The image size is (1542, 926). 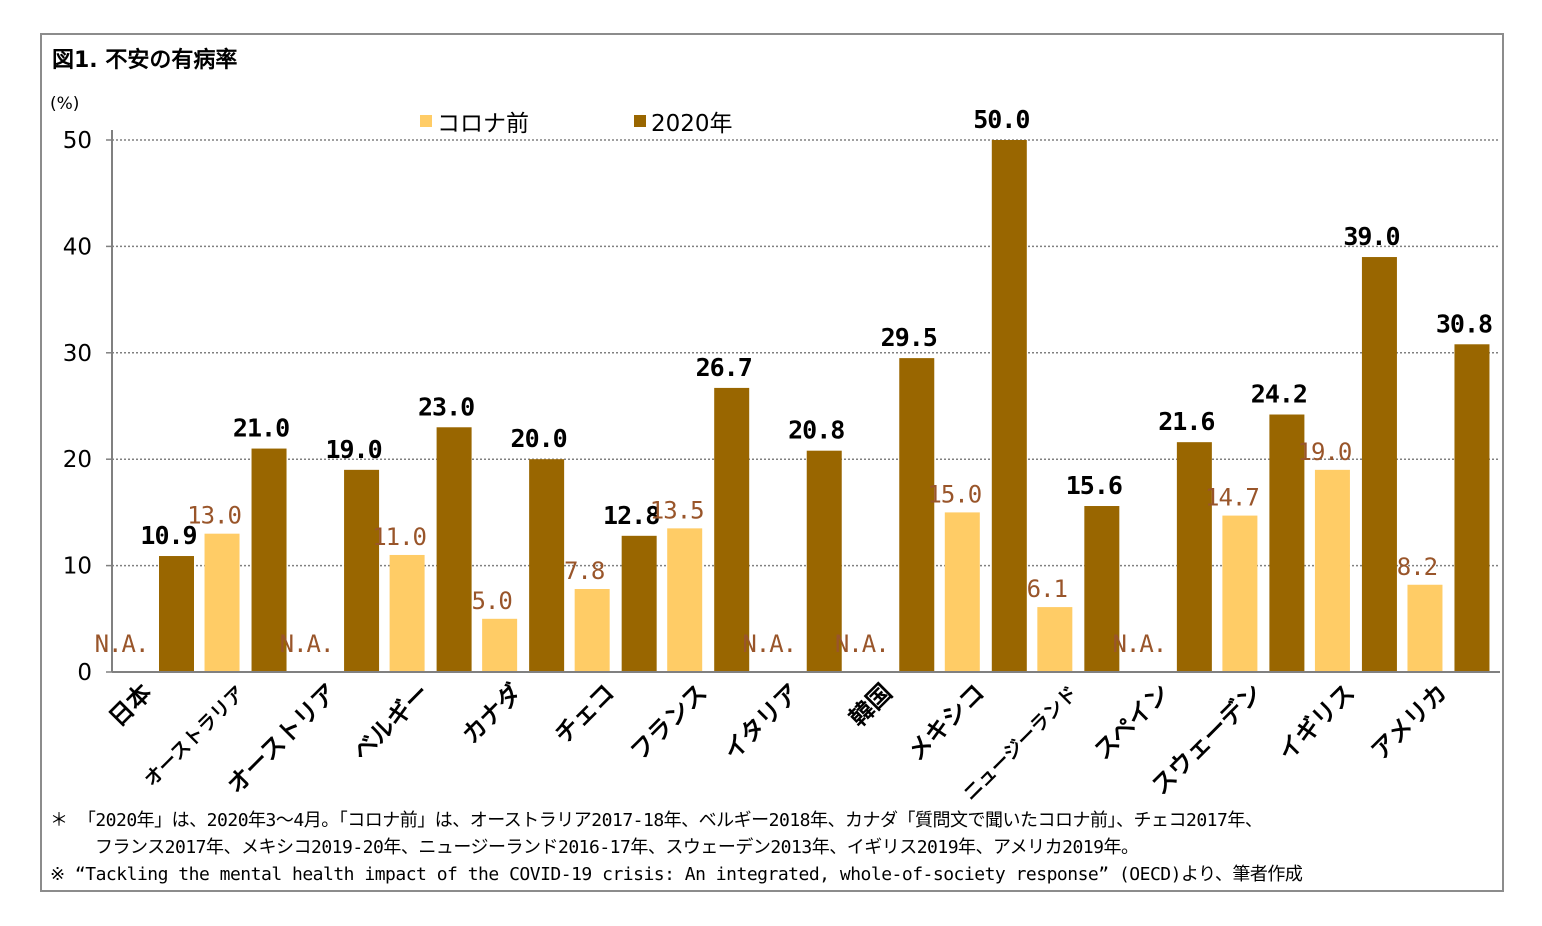 I want to click on data-label-pre: 14.7, so click(x=1232, y=498).